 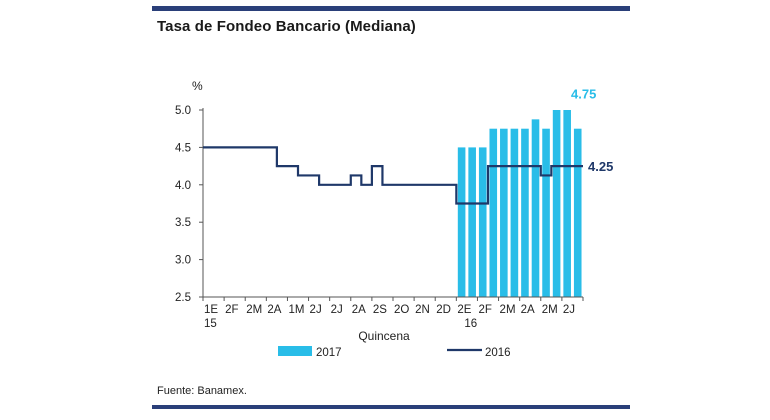 What do you see at coordinates (211, 310) in the screenshot?
I see `x-tick-label: 1E` at bounding box center [211, 310].